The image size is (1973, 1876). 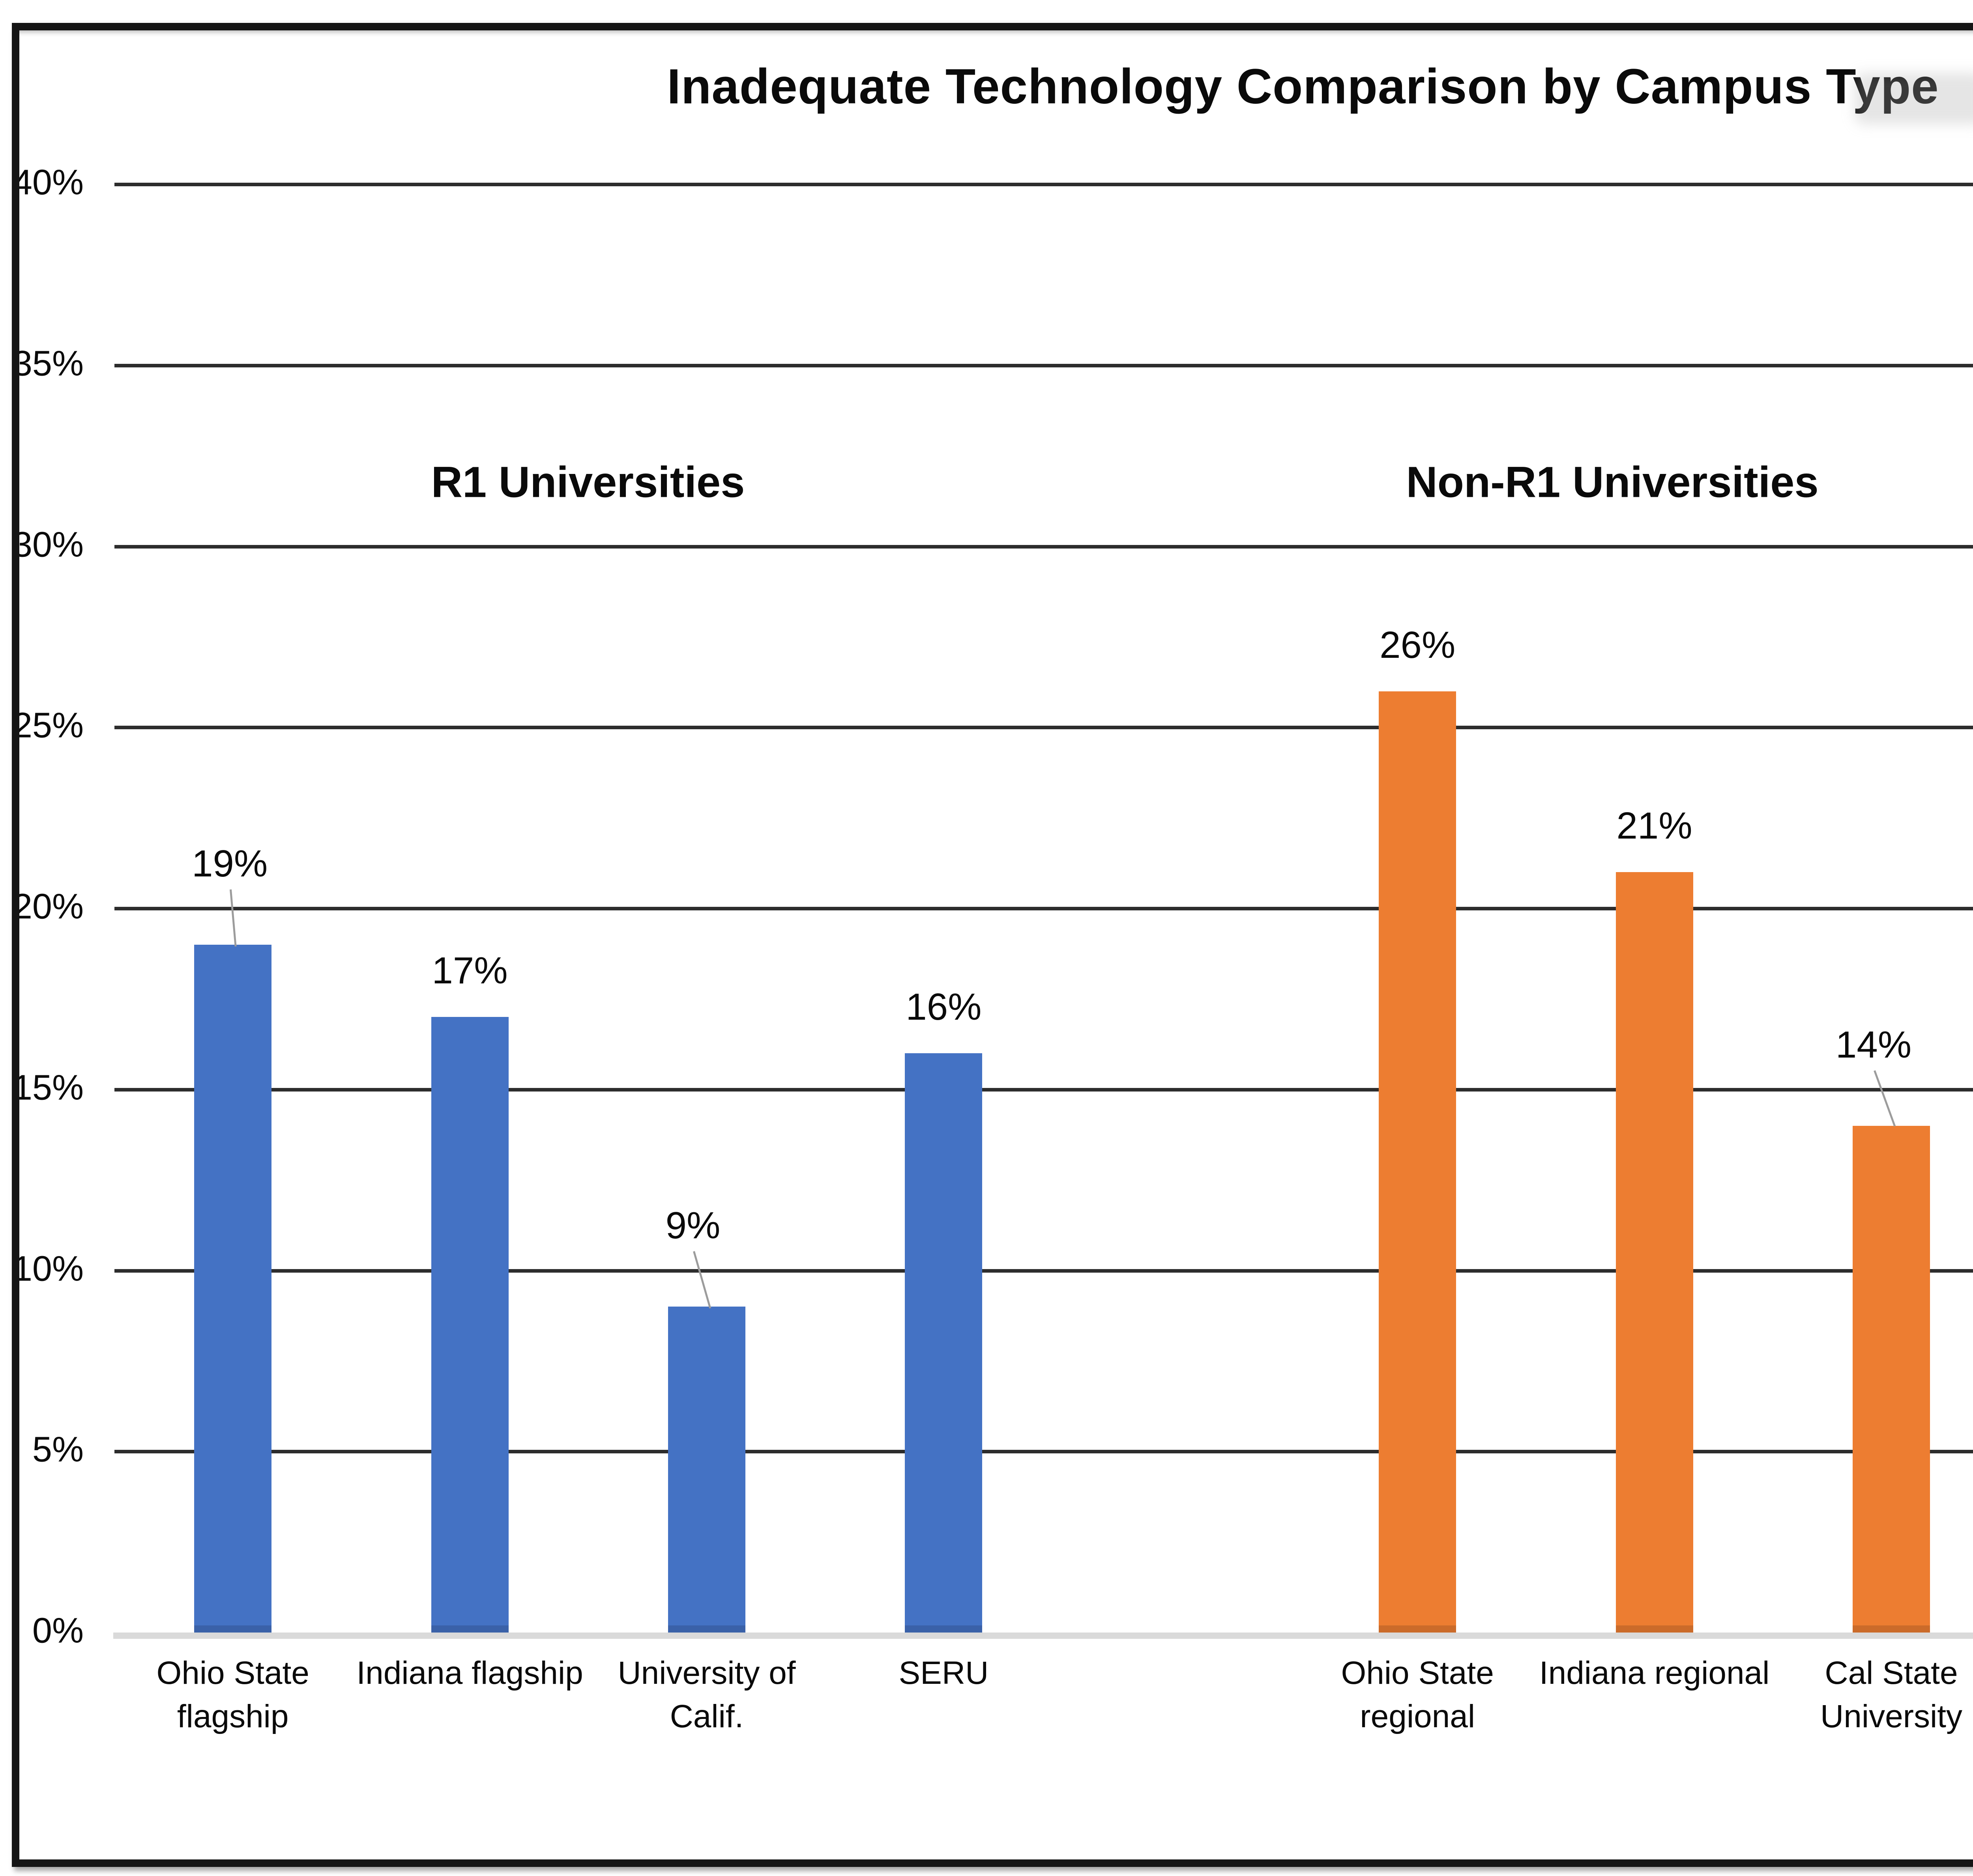 What do you see at coordinates (230, 863) in the screenshot?
I see `value-label-ohio-state-flagship: 19%` at bounding box center [230, 863].